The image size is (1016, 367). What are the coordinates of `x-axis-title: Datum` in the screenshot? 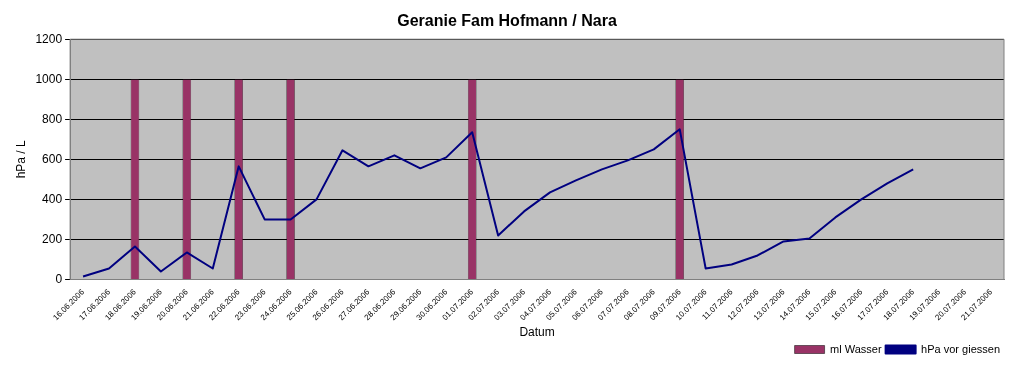 It's located at (537, 332).